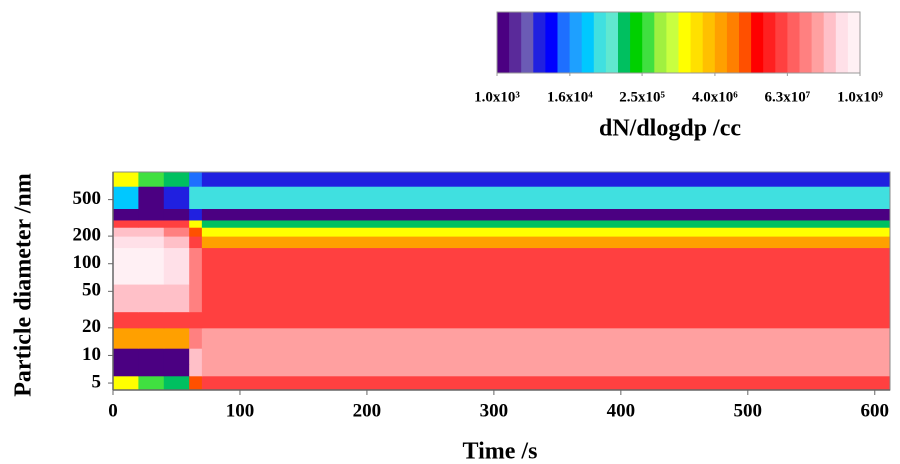 The height and width of the screenshot is (464, 900). Describe the element at coordinates (621, 410) in the screenshot. I see `x-tick-label: 400` at that location.